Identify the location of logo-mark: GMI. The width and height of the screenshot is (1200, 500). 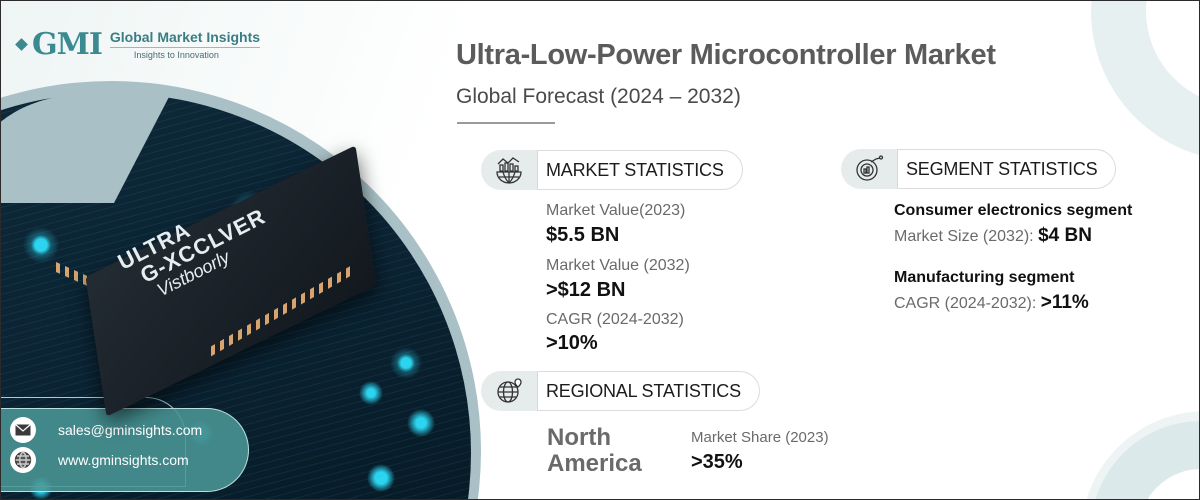
(59, 44).